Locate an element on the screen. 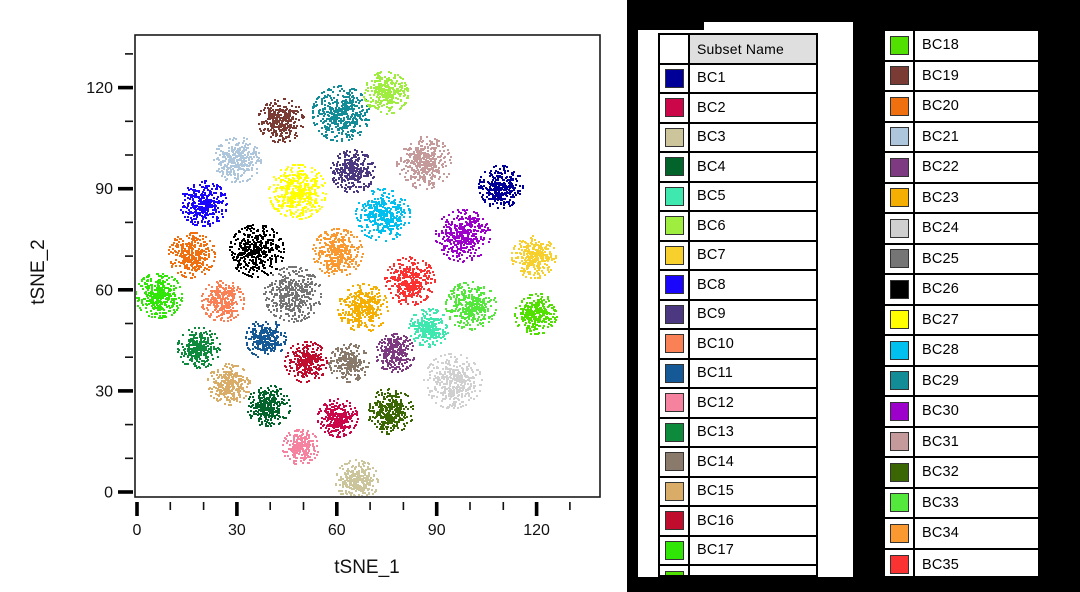 This screenshot has width=1080, height=592. legend-row-BC4: BC4 is located at coordinates (738, 168).